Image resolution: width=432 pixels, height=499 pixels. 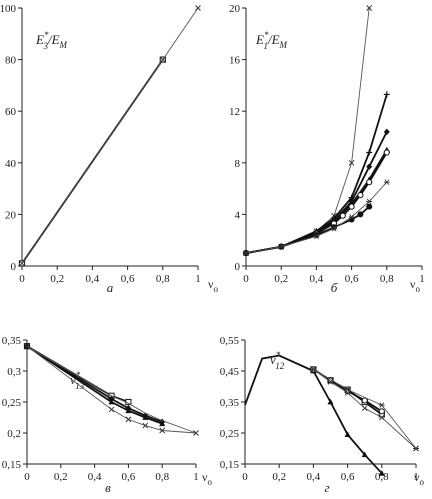 I want to click on panel-label: б, so click(x=334, y=287).